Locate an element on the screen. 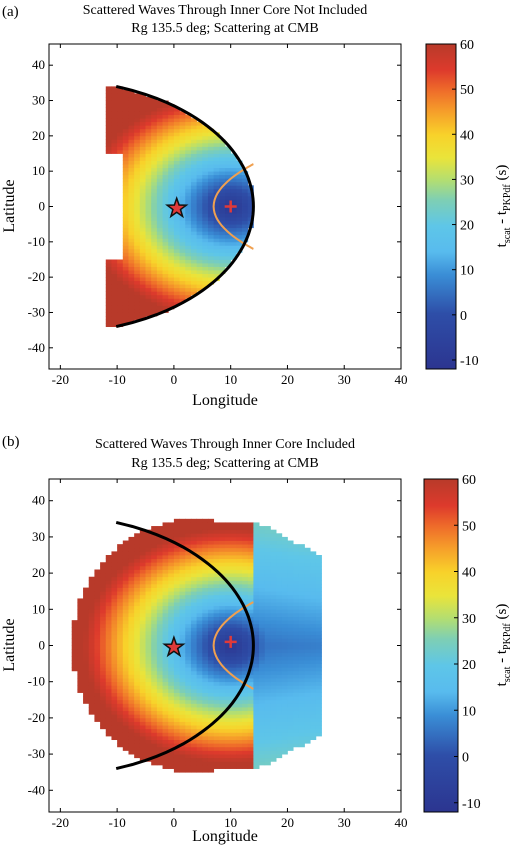 This screenshot has width=510, height=850. y-tick-label: 0 is located at coordinates (42, 645).